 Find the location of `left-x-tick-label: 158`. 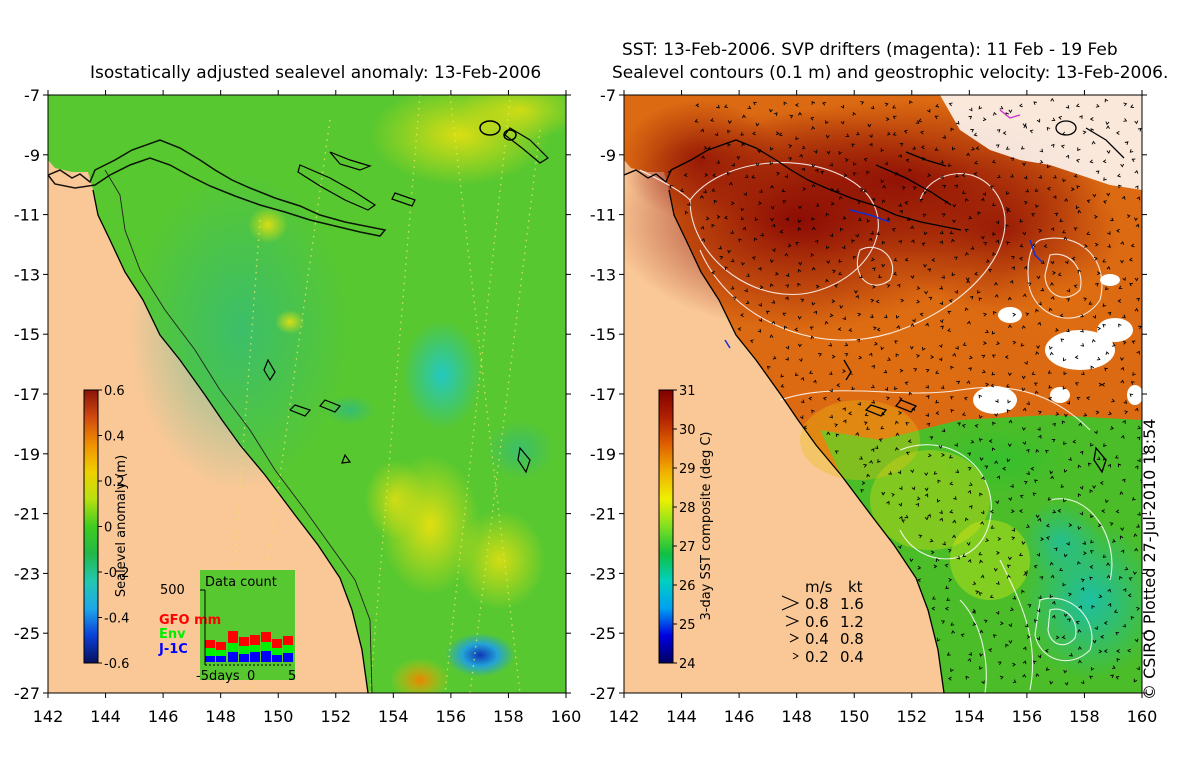

left-x-tick-label: 158 is located at coordinates (508, 716).